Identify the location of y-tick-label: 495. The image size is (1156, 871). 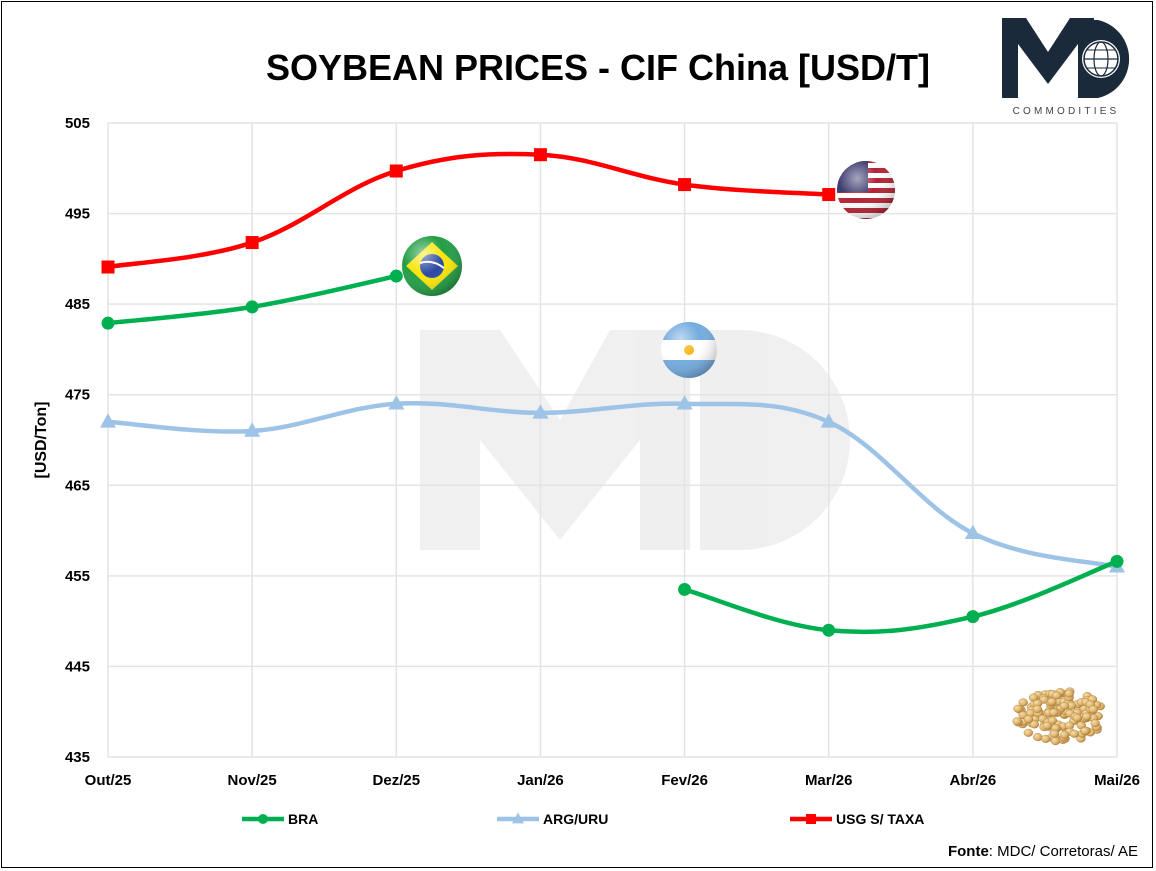
(77, 214).